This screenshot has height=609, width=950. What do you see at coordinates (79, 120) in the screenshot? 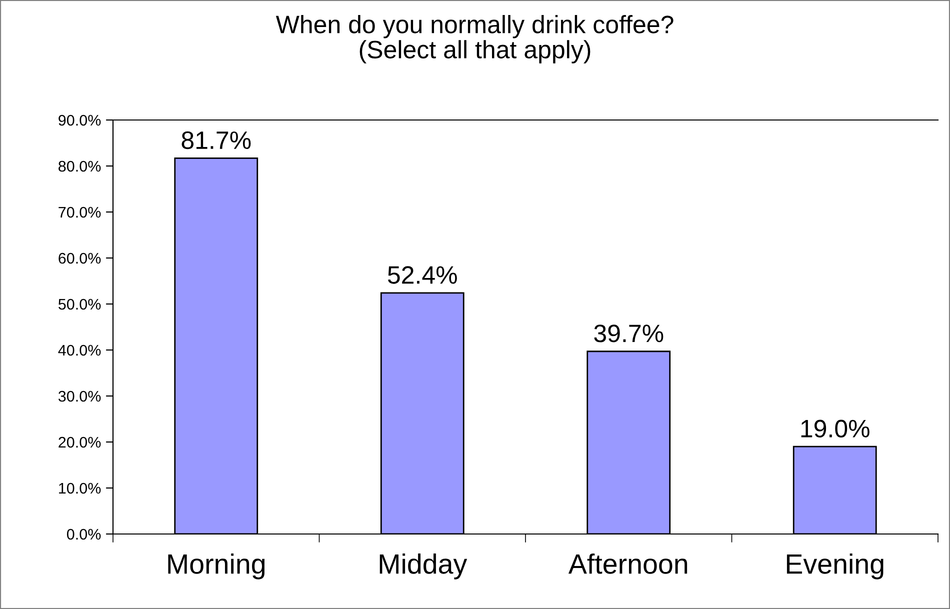
I see `y-tick-label: 90.0%` at bounding box center [79, 120].